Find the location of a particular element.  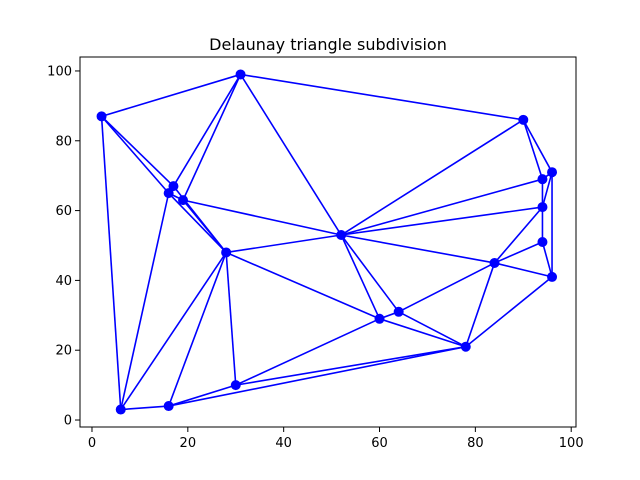

y-tick-label: 20 is located at coordinates (63, 351).